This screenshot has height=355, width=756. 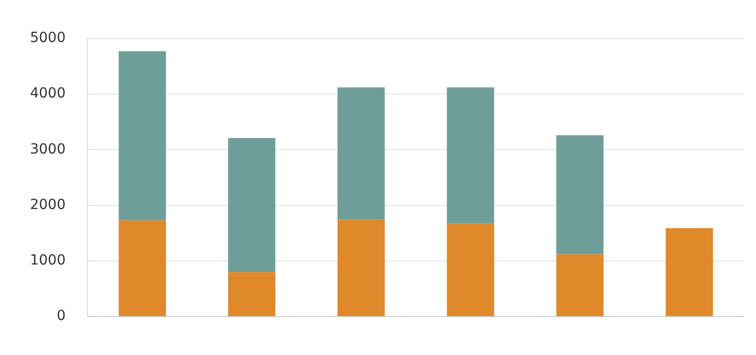 What do you see at coordinates (48, 149) in the screenshot?
I see `y-tick-label: 3000` at bounding box center [48, 149].